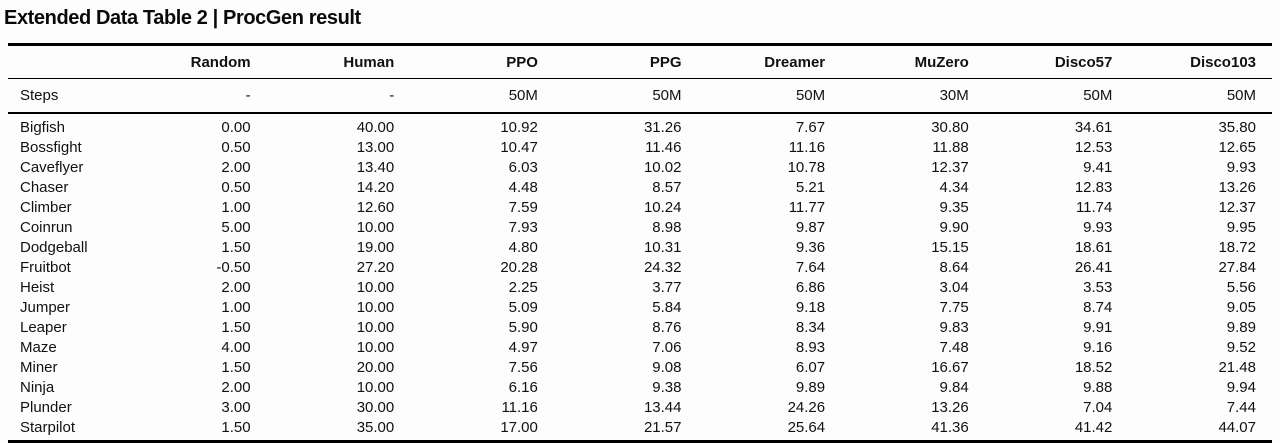 This screenshot has width=1280, height=443. What do you see at coordinates (667, 287) in the screenshot?
I see `value-cell: 3.77` at bounding box center [667, 287].